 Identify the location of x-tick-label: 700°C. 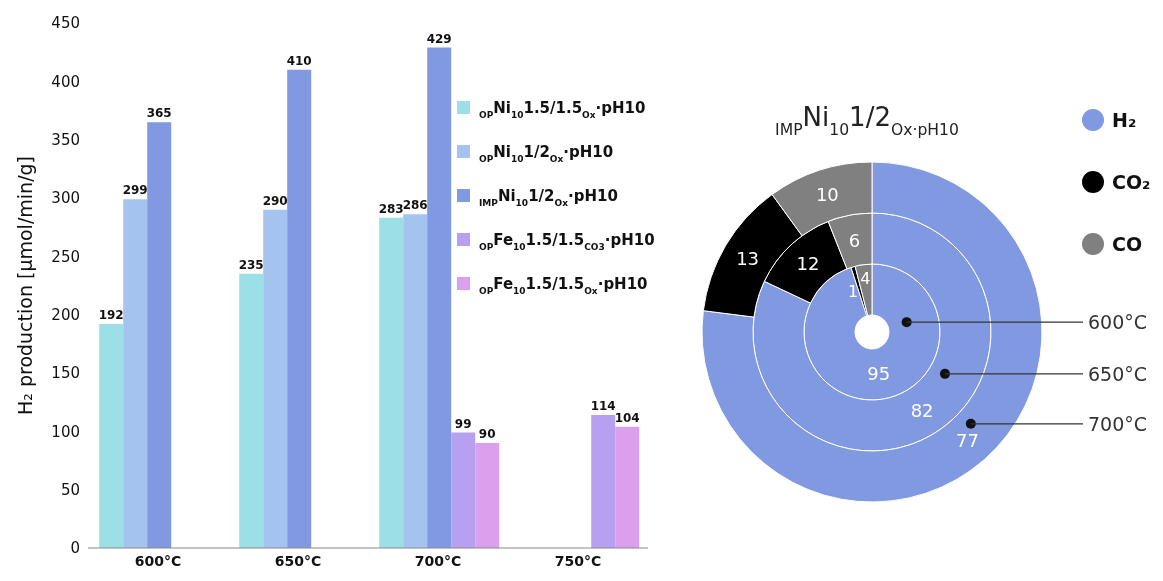
(438, 560).